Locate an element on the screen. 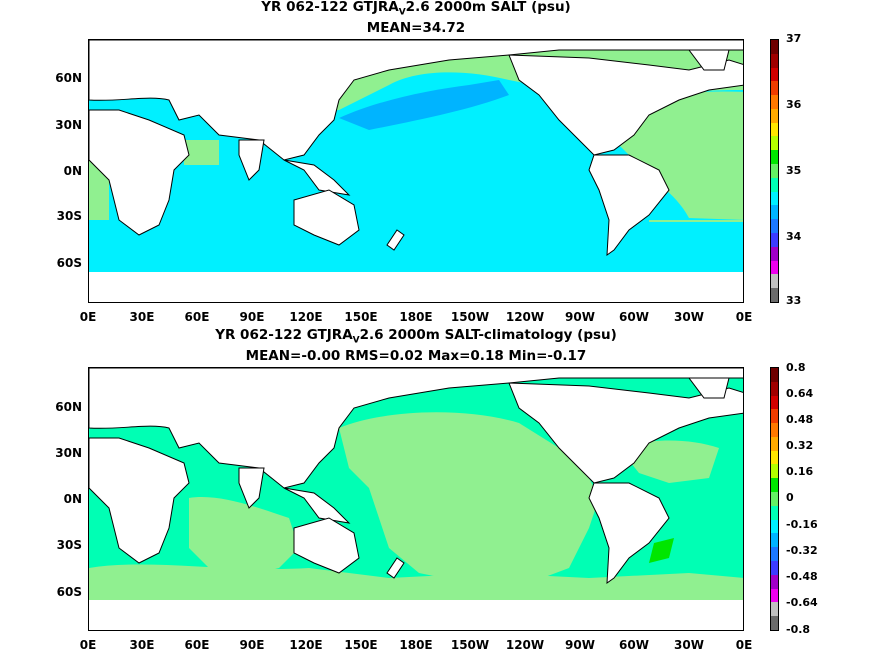  panel2-cbar-label-7: -0.32 is located at coordinates (802, 550).